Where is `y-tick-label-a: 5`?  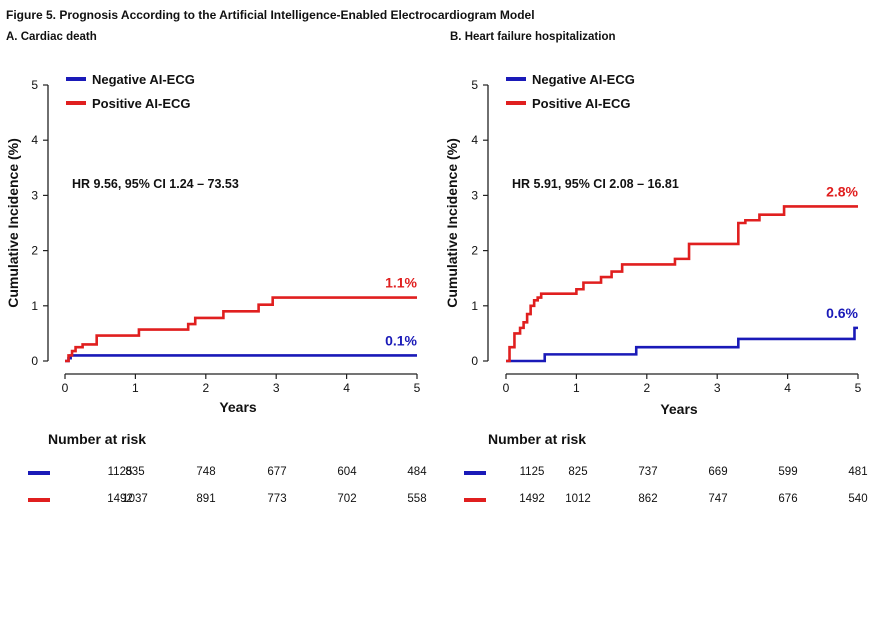 y-tick-label-a: 5 is located at coordinates (34, 85).